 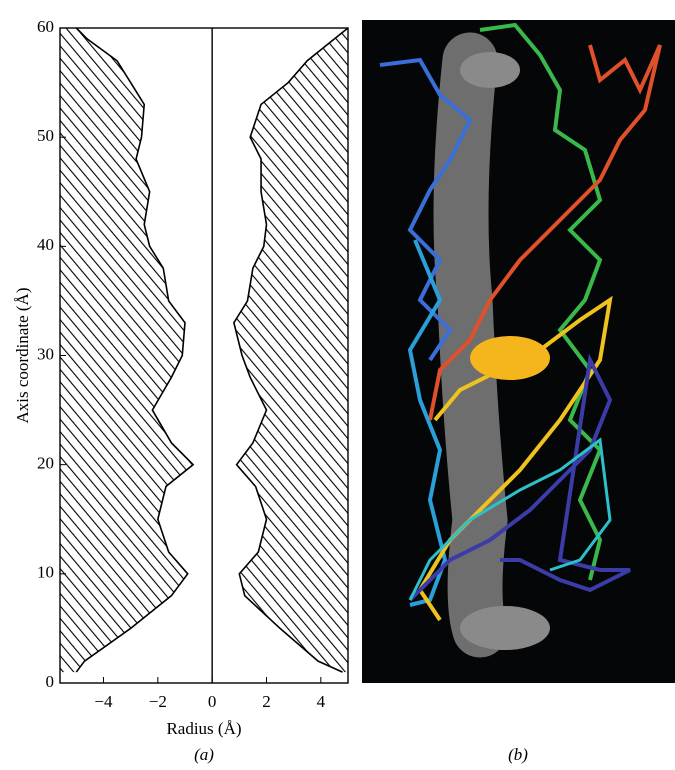 What do you see at coordinates (45, 244) in the screenshot?
I see `y-tick-label: 40` at bounding box center [45, 244].